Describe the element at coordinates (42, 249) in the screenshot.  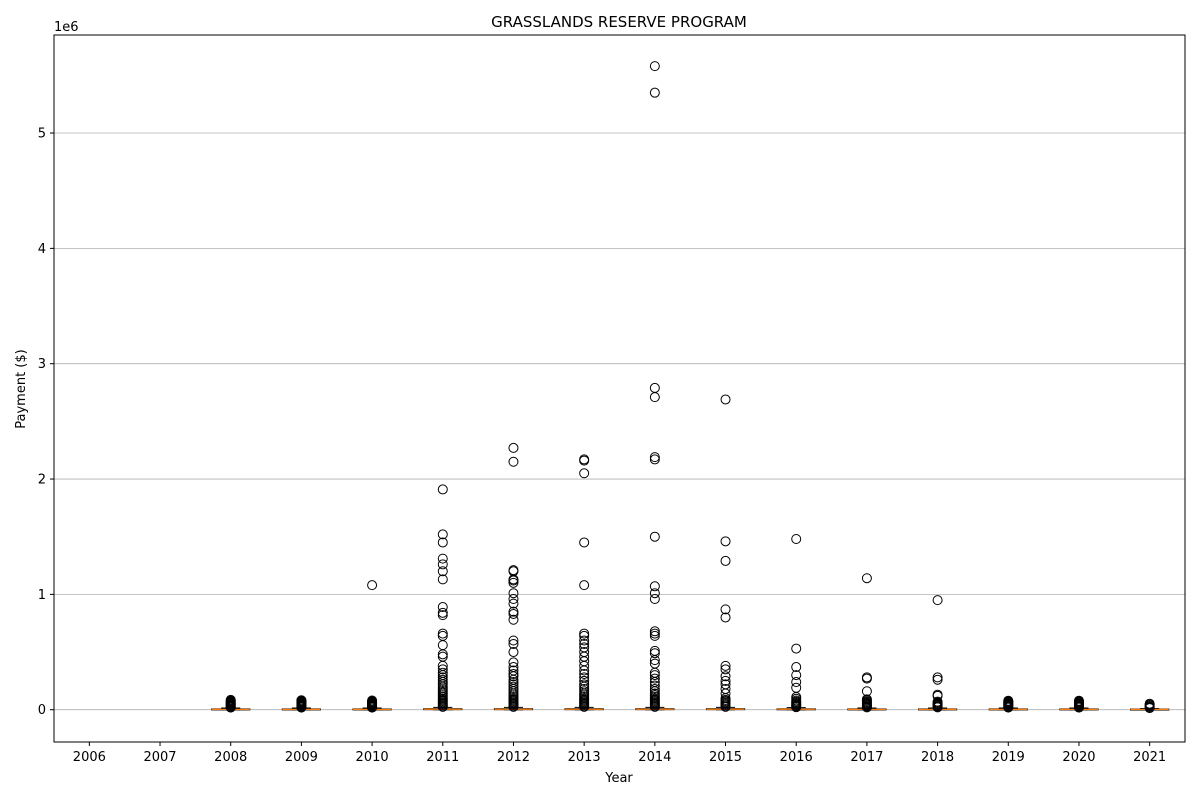
I see `y-tick-label: 4` at that location.